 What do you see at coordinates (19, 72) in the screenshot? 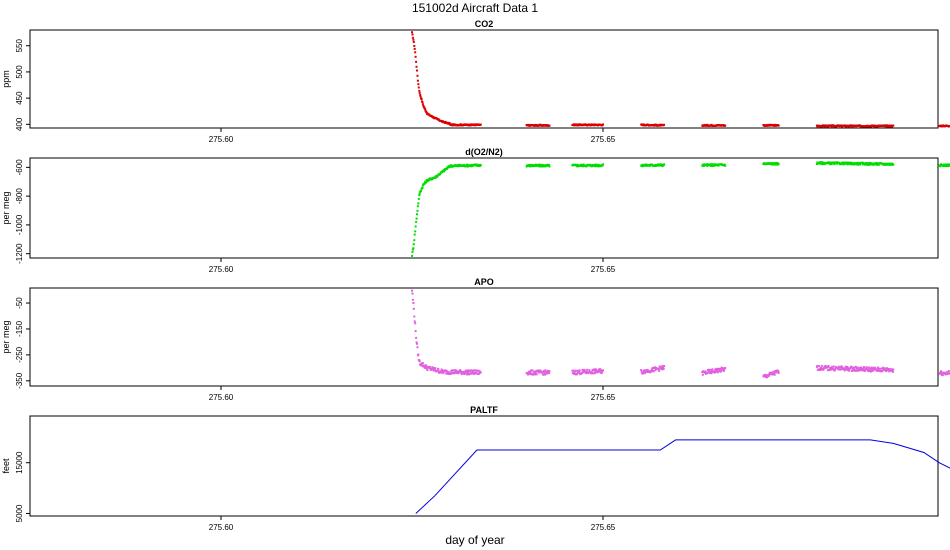
I see `y-tick-label: 500` at bounding box center [19, 72].